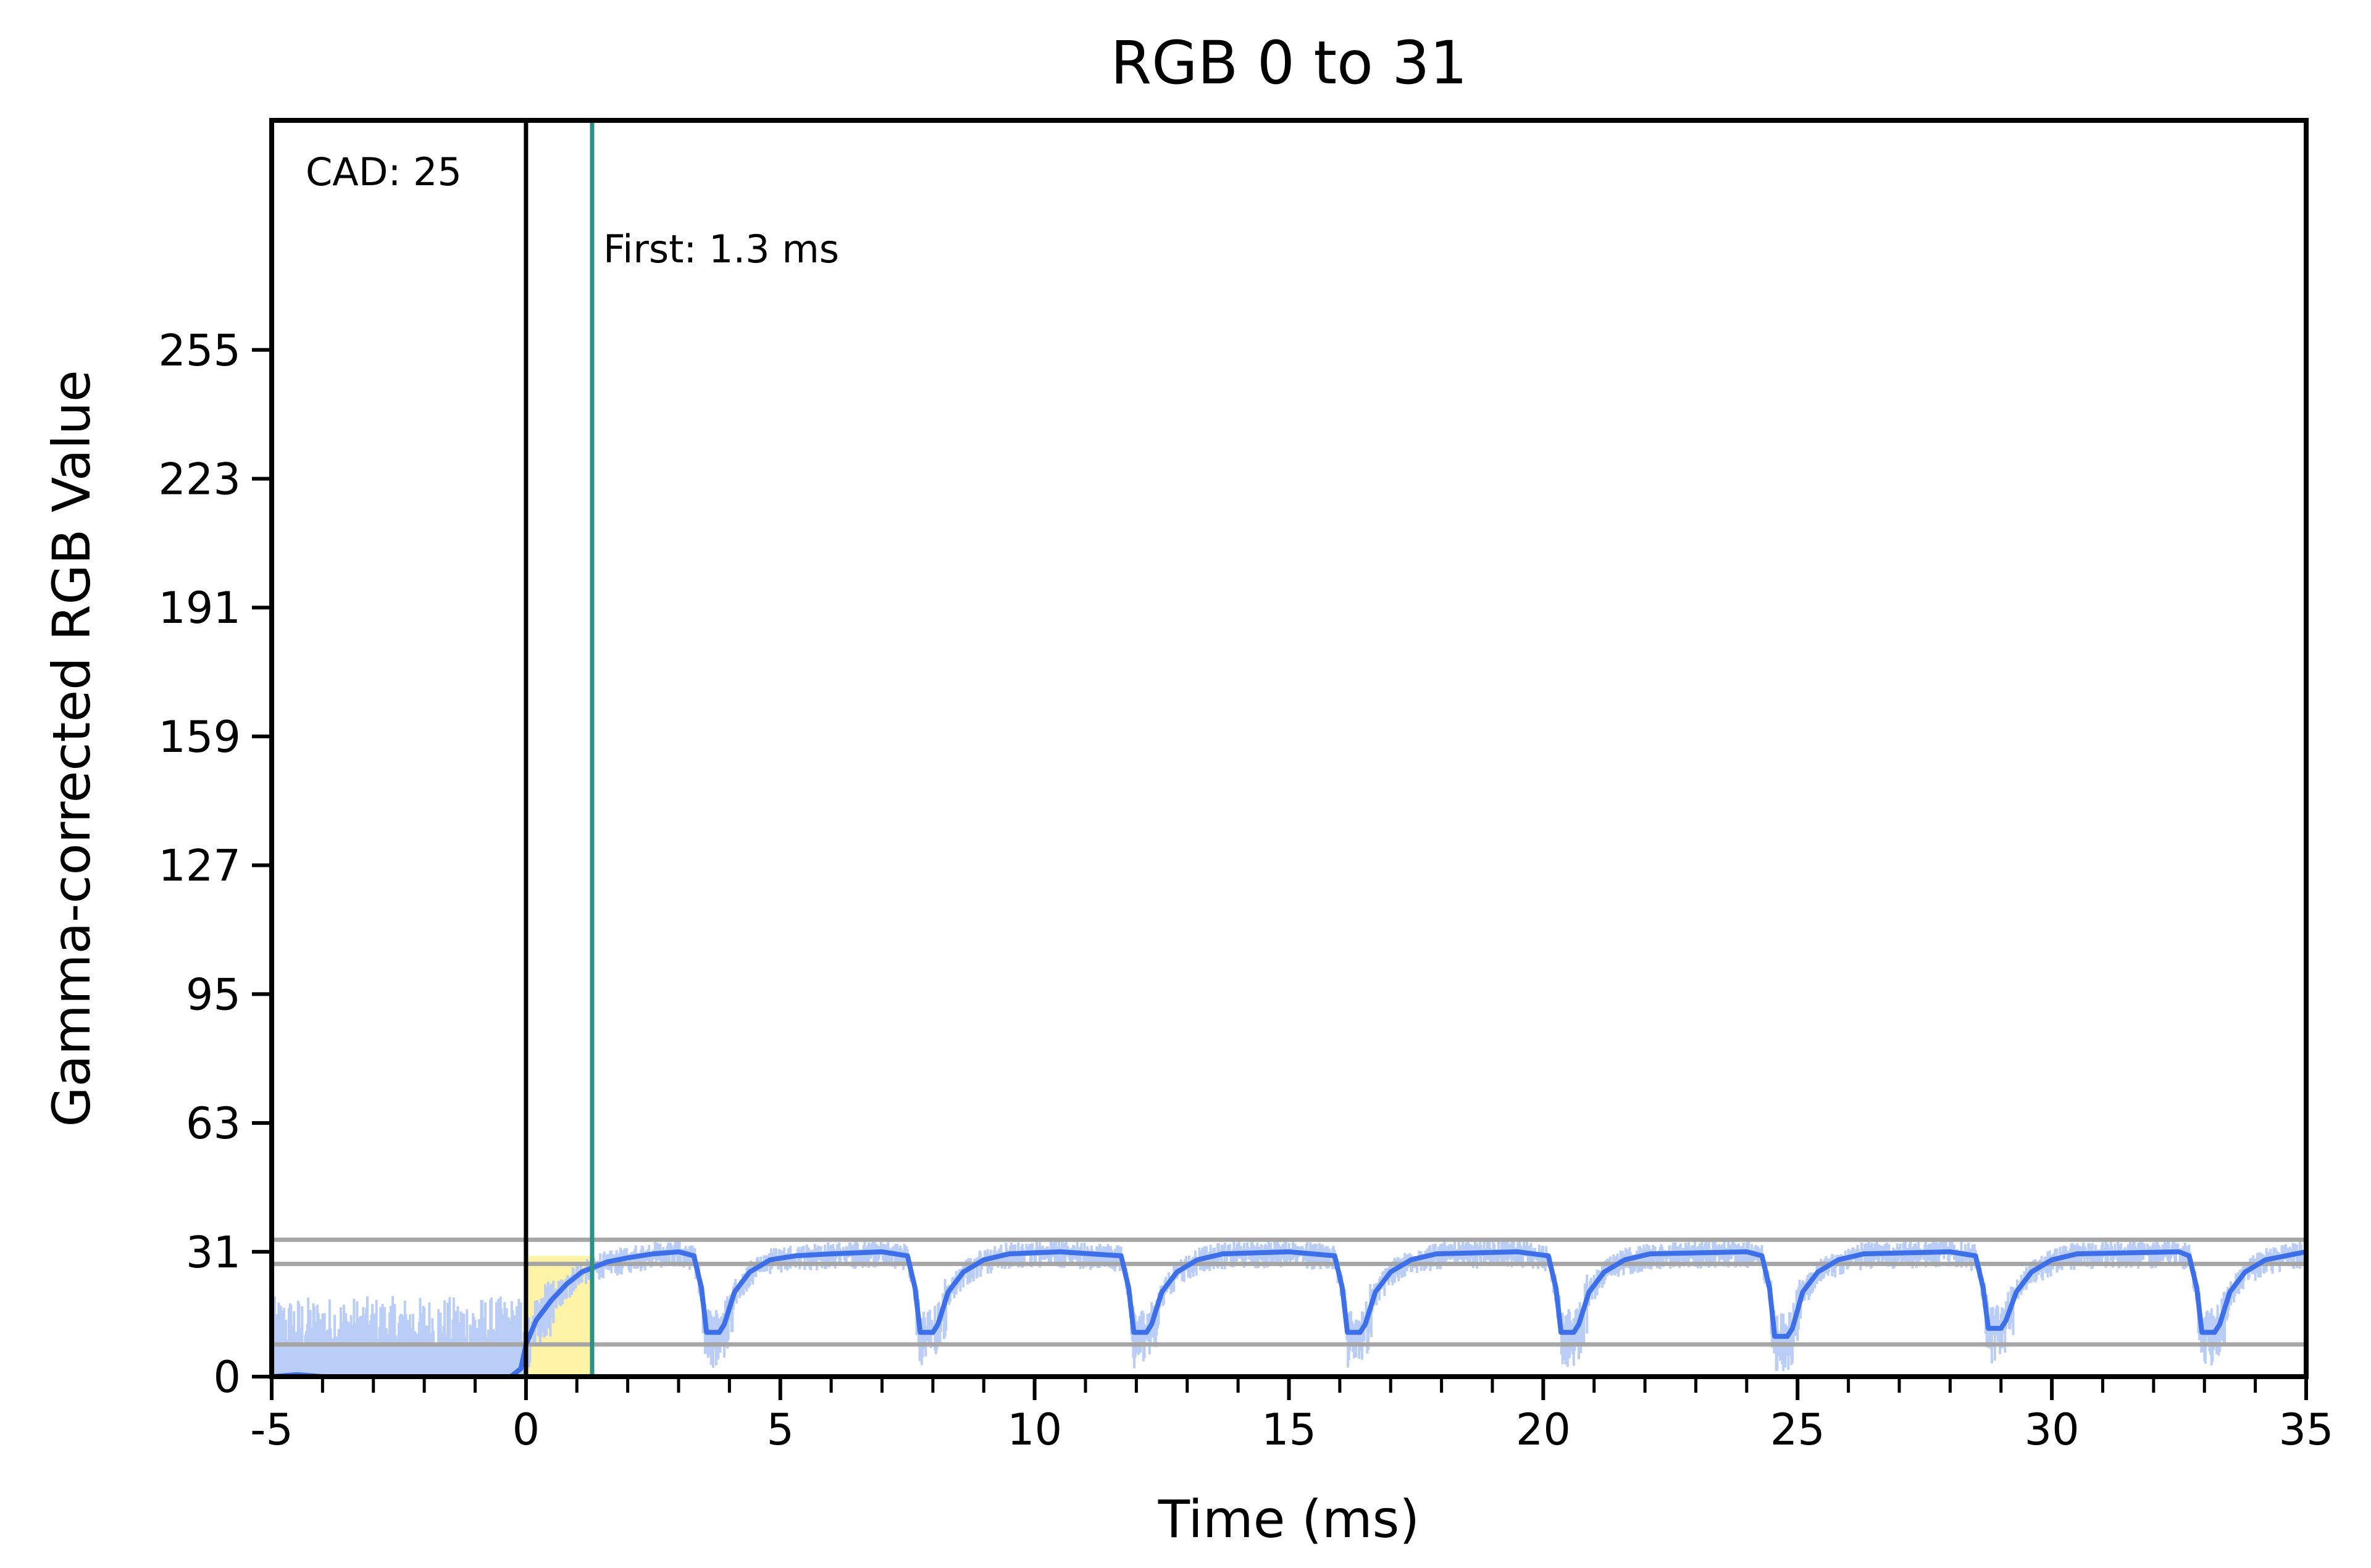 The height and width of the screenshot is (1568, 2371). Describe the element at coordinates (271, 1429) in the screenshot. I see `x-tick-label: -5` at that location.